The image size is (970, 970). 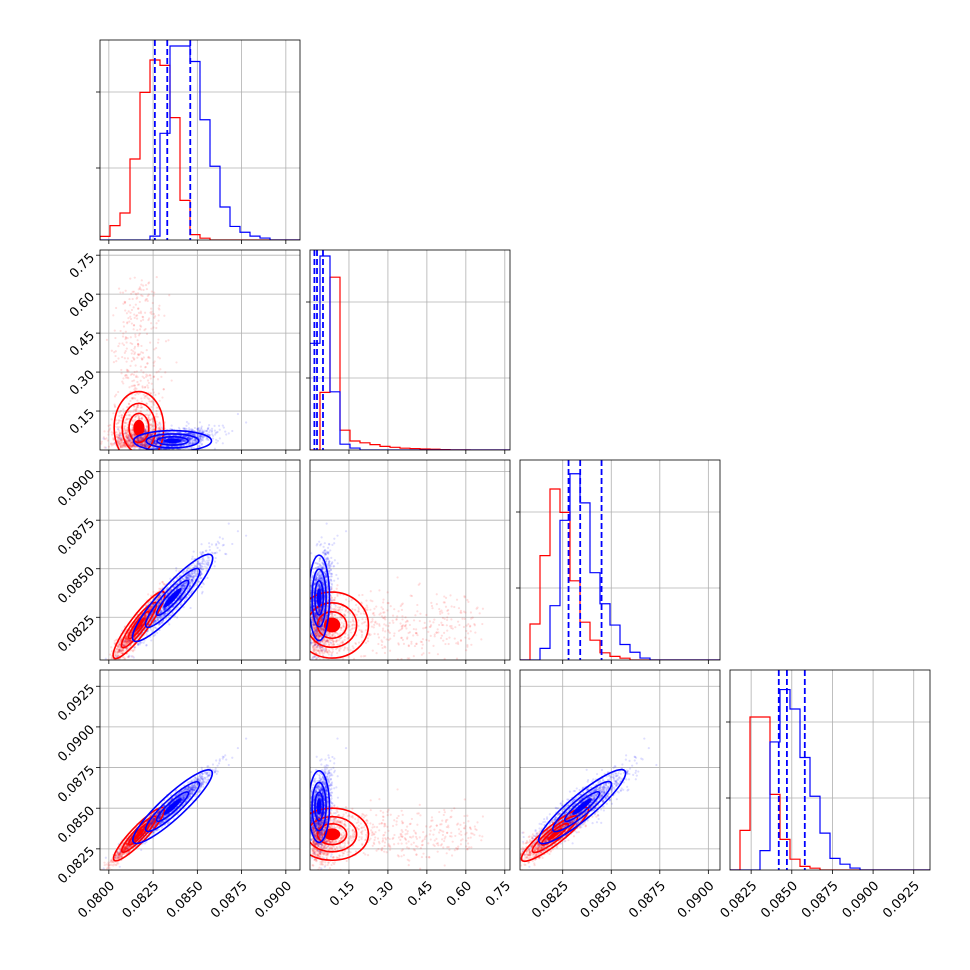 I want to click on x-tick-label-3-1: 0.0850, so click(x=779, y=900).